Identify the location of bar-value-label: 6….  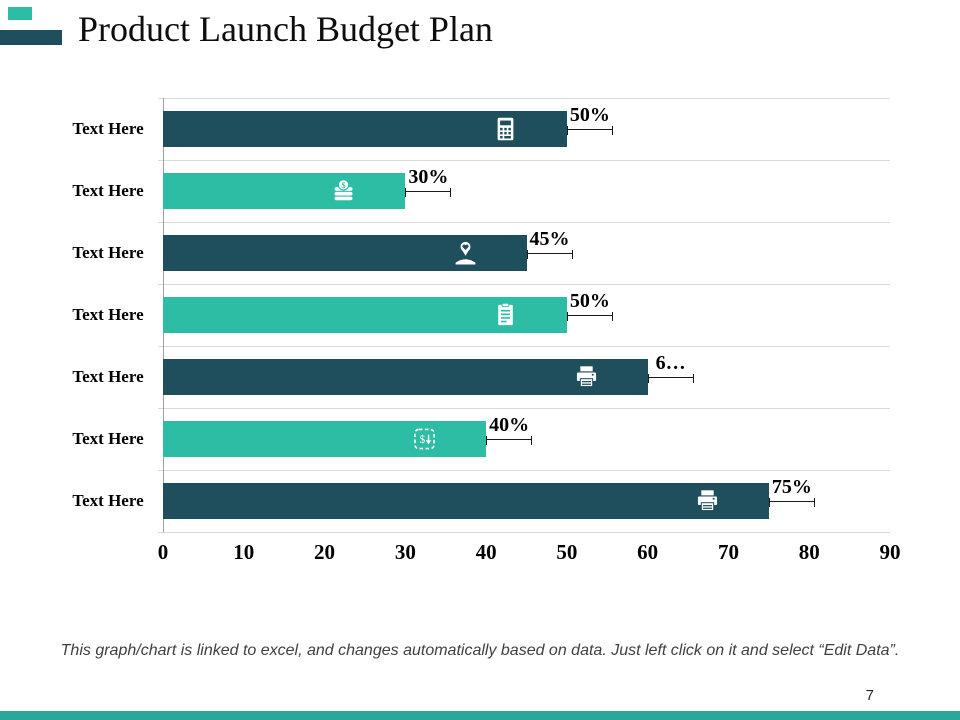
(670, 363).